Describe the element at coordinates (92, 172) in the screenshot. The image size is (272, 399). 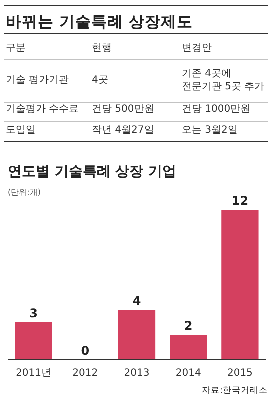
I see `chart-title: 연도별 기술특례 상장 기업` at that location.